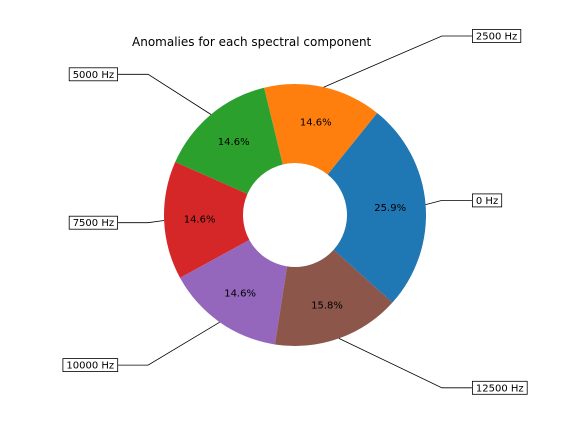 The image size is (576, 432). Describe the element at coordinates (390, 208) in the screenshot. I see `percent-label-0-hz: 25.9%` at that location.